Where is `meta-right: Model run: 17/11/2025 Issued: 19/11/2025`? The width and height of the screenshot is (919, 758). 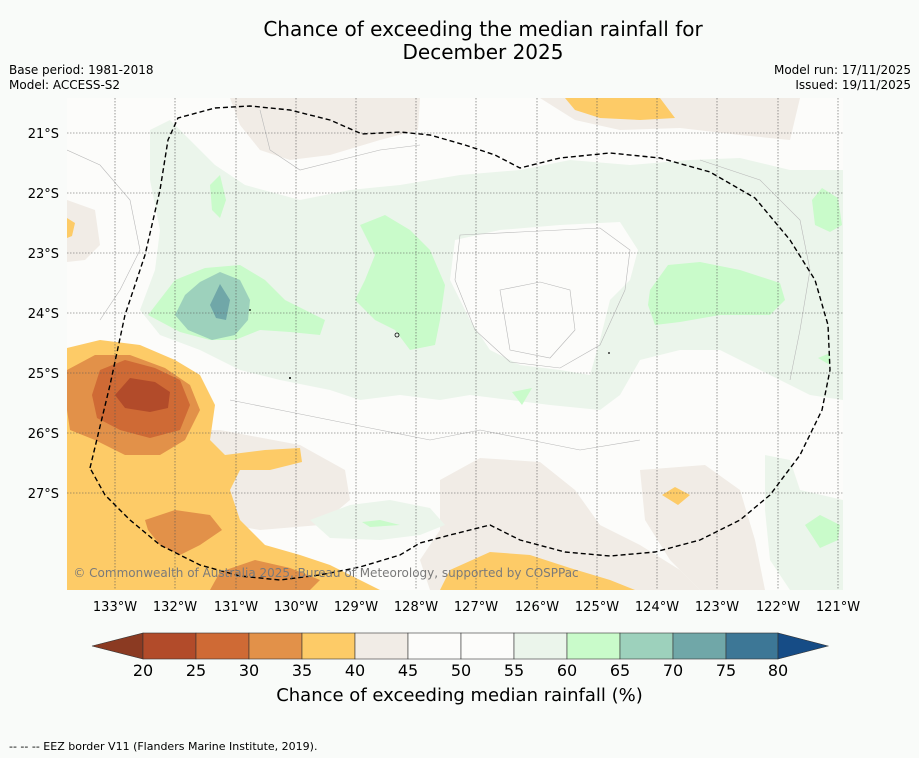
meta-right: Model run: 17/11/2025 Issued: 19/11/2025 is located at coordinates (842, 78).